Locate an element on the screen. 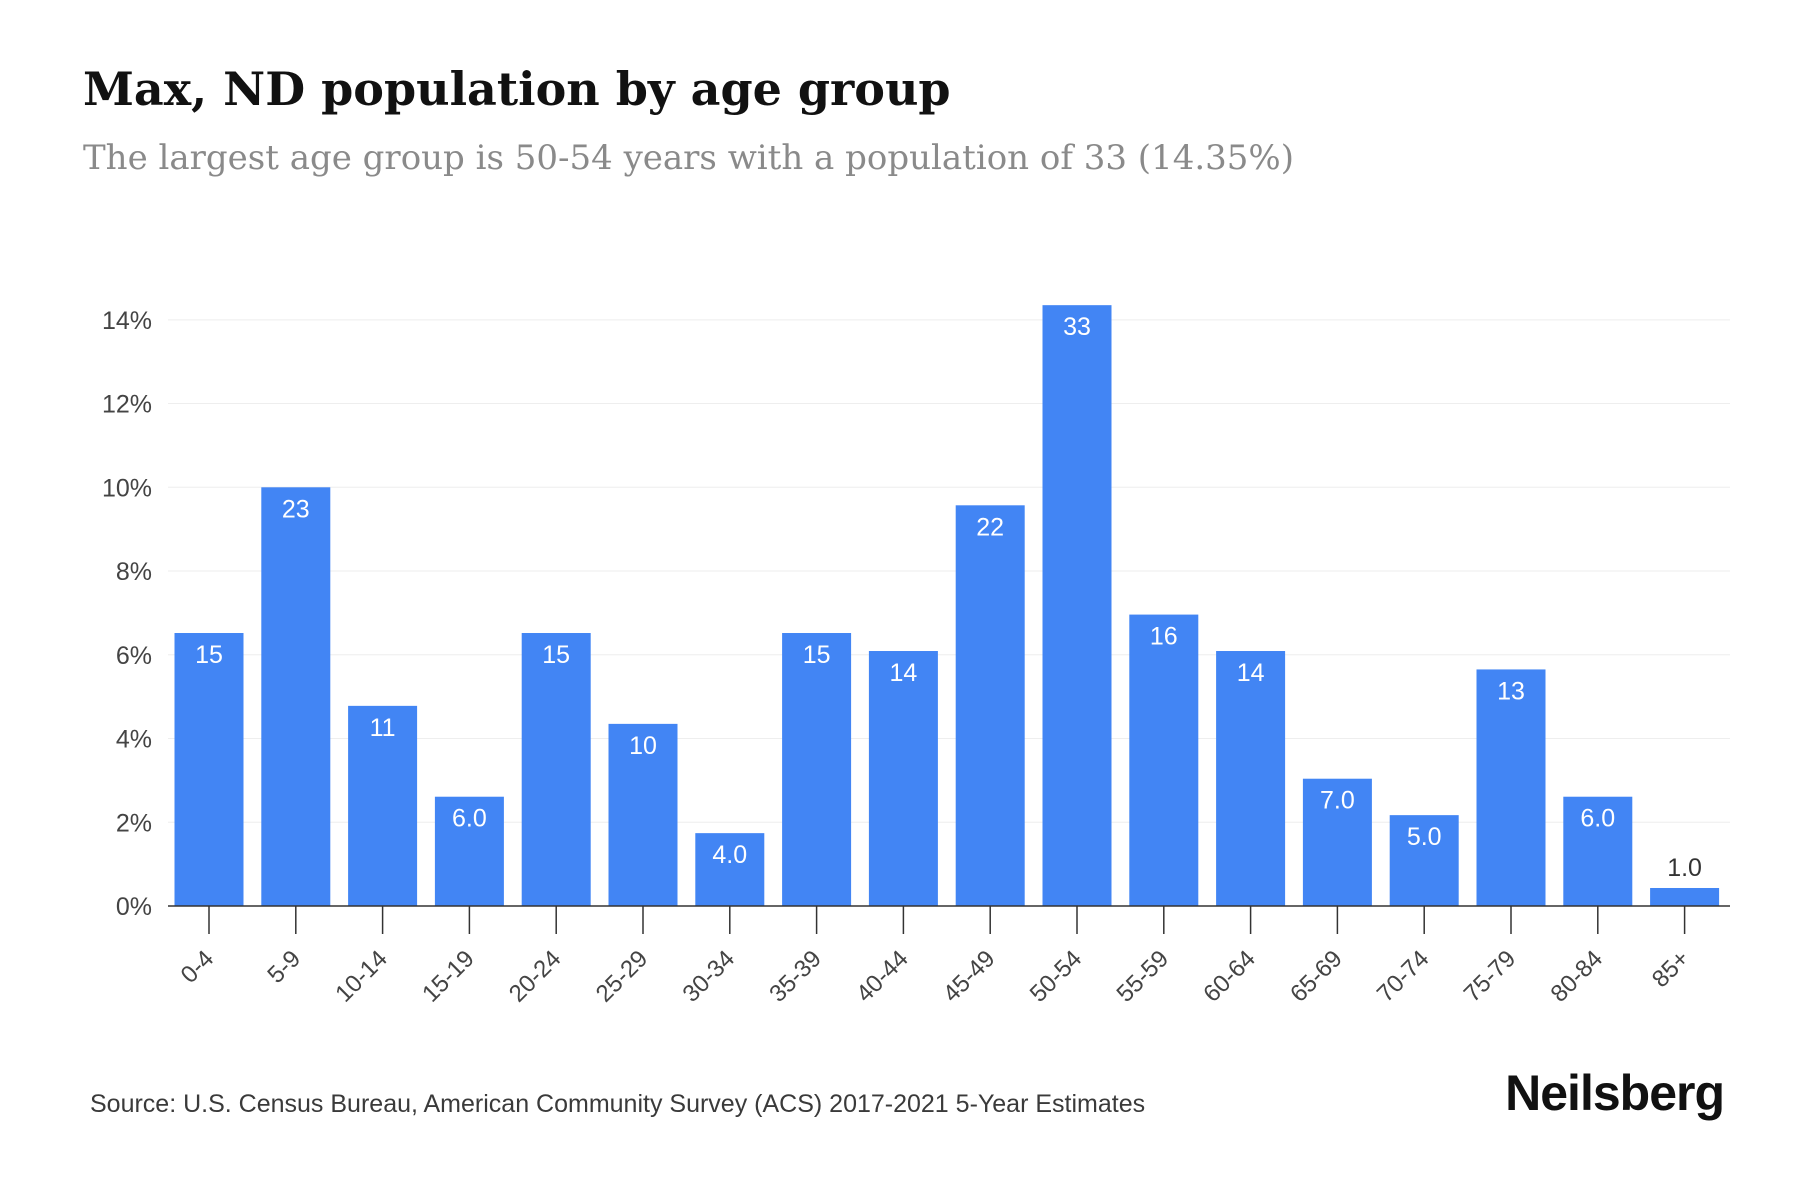  x-tick-label: 85+ is located at coordinates (1671, 969).